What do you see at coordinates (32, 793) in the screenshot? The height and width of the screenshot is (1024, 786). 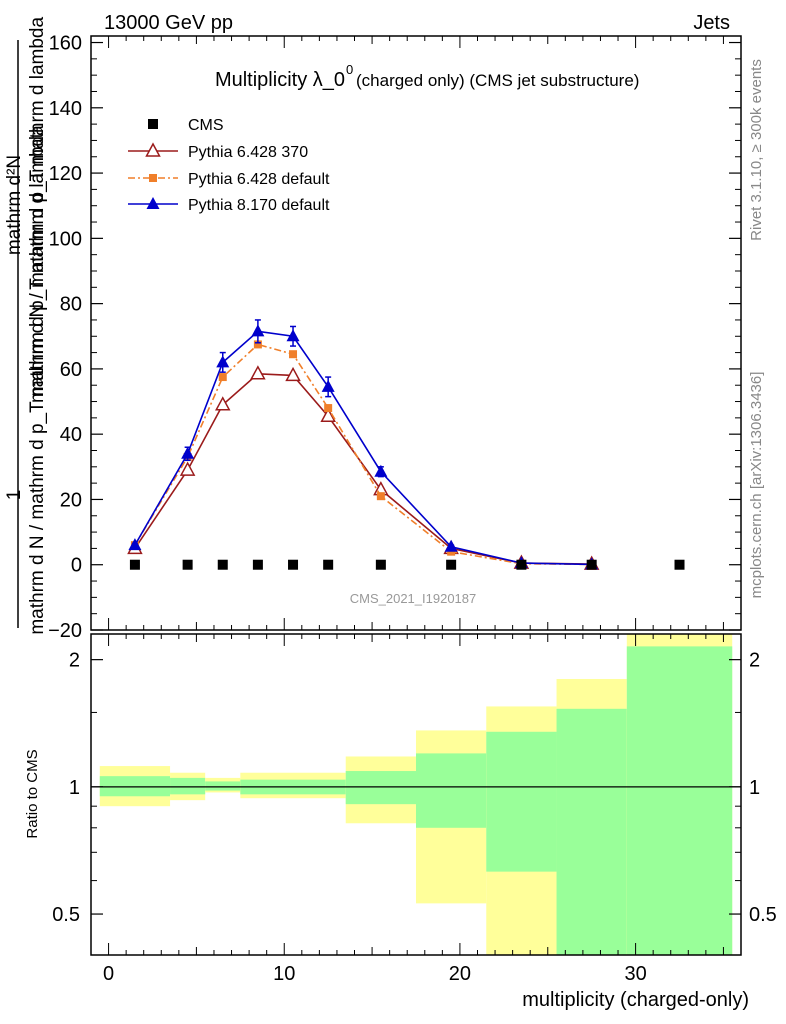 I see `ratio-y-axis-label: Ratio to CMS` at bounding box center [32, 793].